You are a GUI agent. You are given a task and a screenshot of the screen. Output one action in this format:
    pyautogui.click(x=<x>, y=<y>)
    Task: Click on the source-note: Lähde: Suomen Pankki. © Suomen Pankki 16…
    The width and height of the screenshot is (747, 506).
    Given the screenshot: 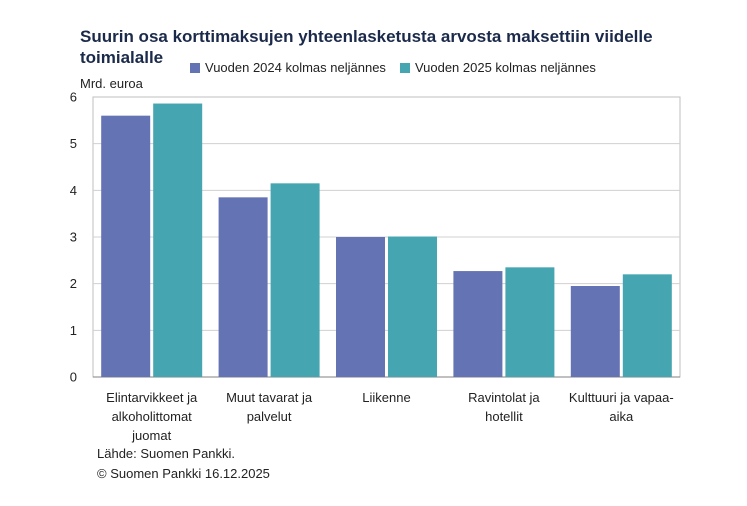 What is the action you would take?
    pyautogui.click(x=183, y=464)
    